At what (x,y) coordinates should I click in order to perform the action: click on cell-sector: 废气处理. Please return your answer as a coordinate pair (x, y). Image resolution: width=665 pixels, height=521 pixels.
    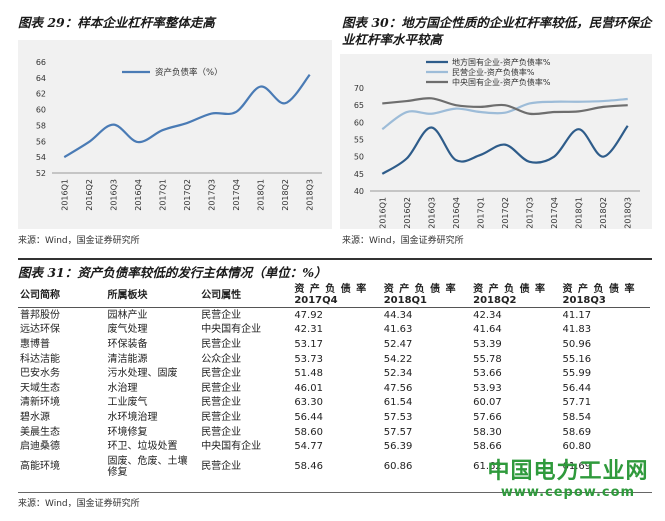
    Looking at the image, I should click on (127, 330).